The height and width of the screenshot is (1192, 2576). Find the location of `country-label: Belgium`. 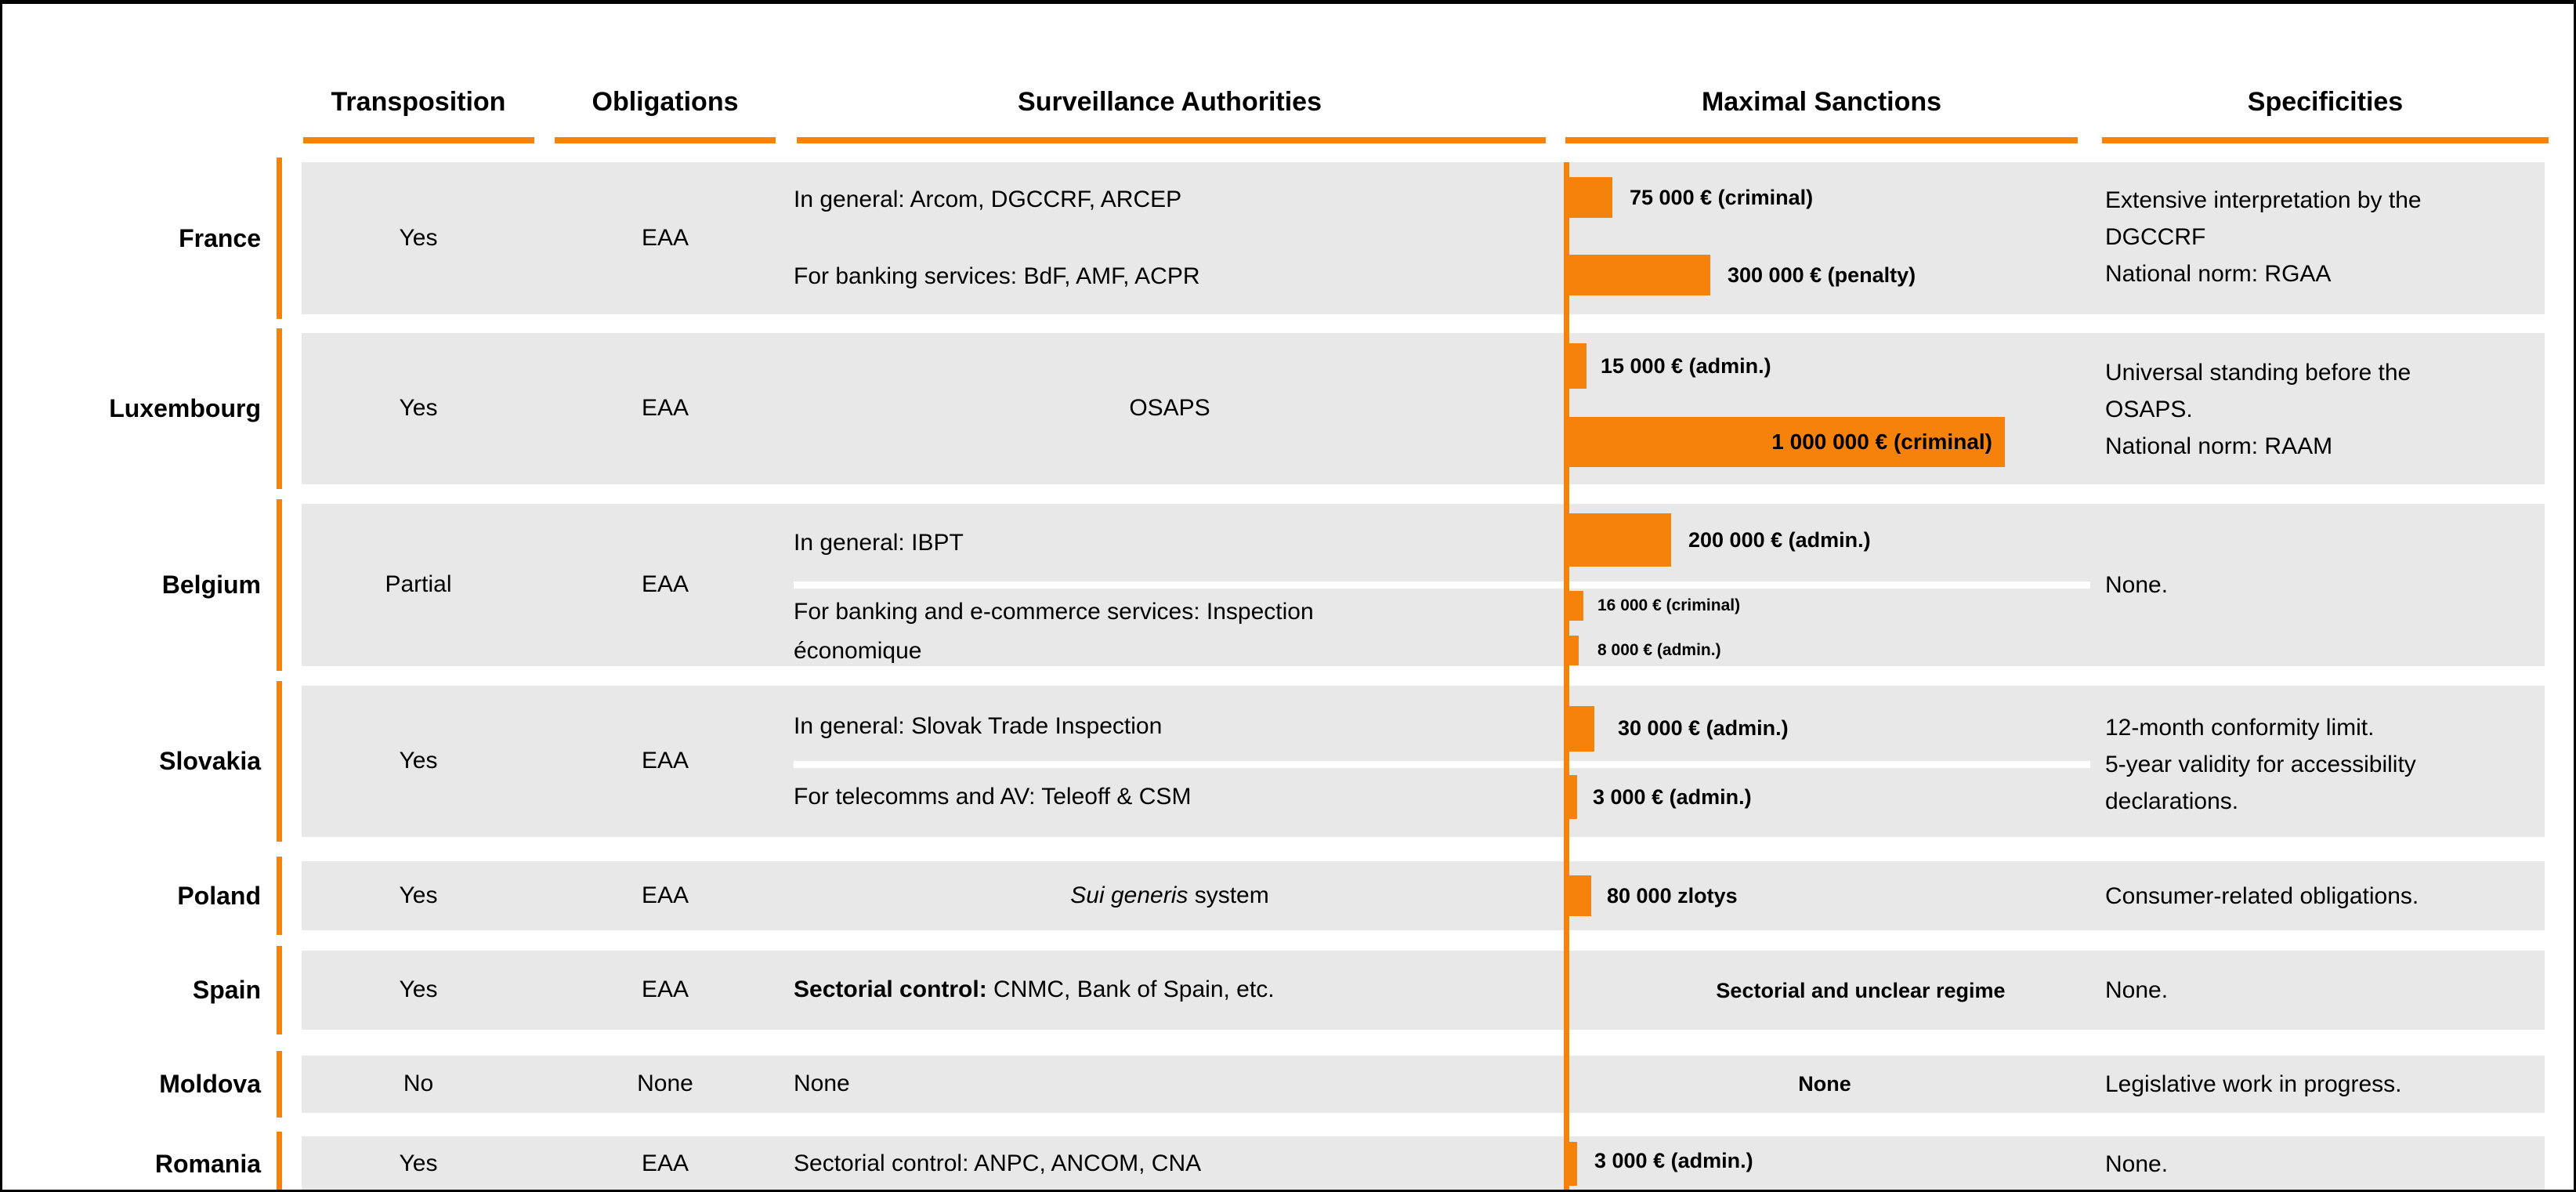

country-label: Belgium is located at coordinates (211, 585).